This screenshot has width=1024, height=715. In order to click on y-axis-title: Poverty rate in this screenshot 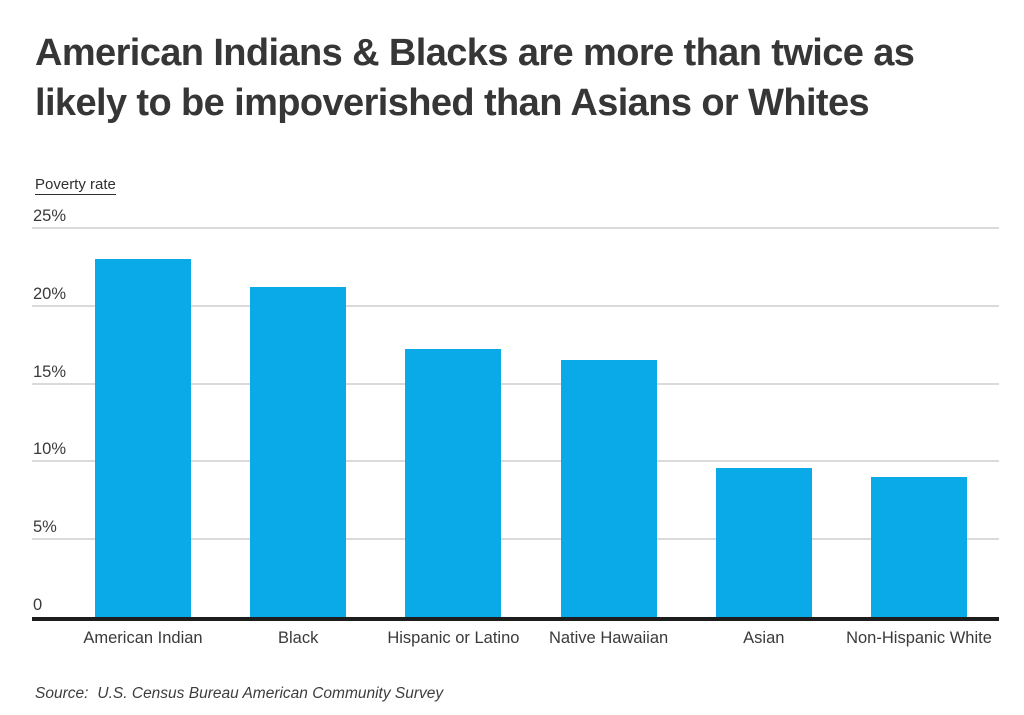, I will do `click(75, 185)`.